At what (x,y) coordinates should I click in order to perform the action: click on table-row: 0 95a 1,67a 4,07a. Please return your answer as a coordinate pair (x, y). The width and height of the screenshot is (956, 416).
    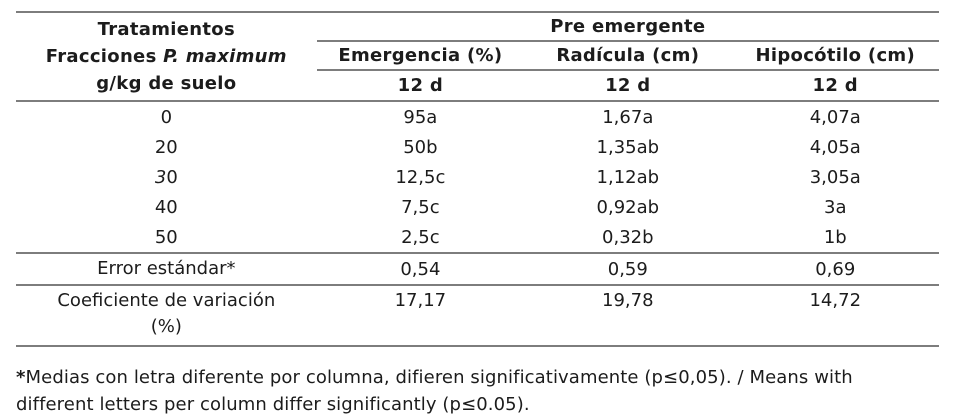
    Looking at the image, I should click on (477, 116).